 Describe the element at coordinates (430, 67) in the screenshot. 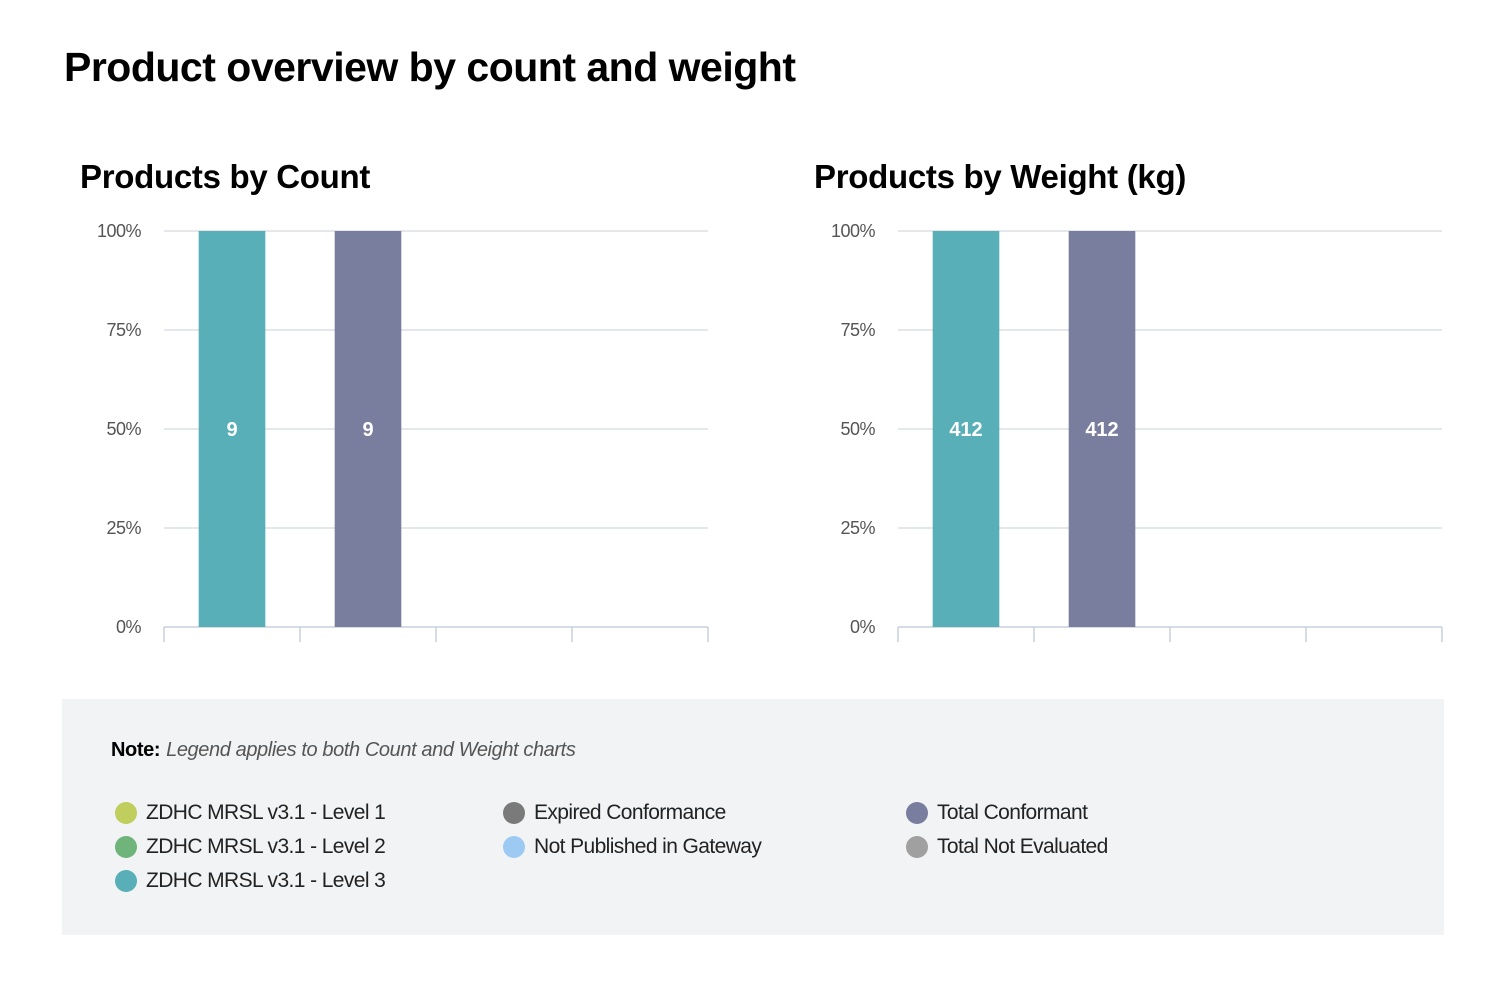

I see `page-title: Product overview by count and weight` at that location.